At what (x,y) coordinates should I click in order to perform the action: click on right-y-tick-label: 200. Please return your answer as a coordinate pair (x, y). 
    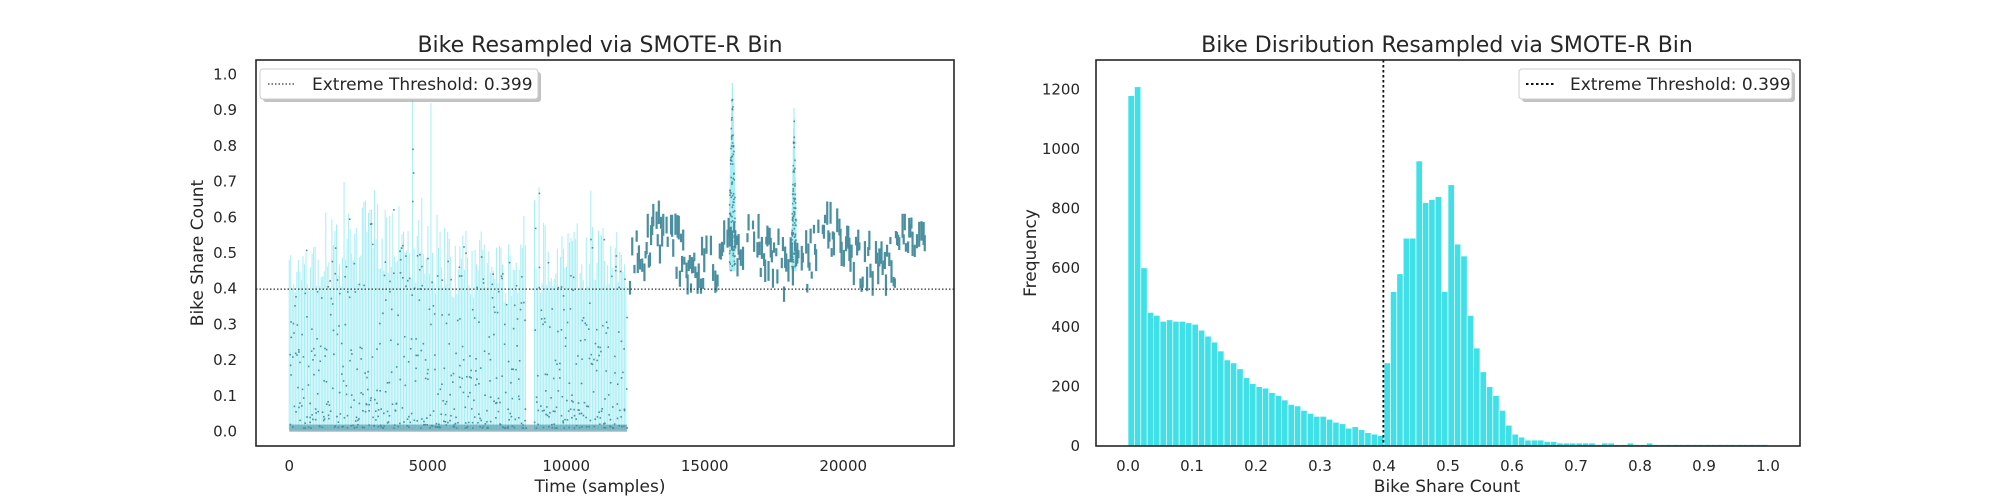
    Looking at the image, I should click on (1065, 387).